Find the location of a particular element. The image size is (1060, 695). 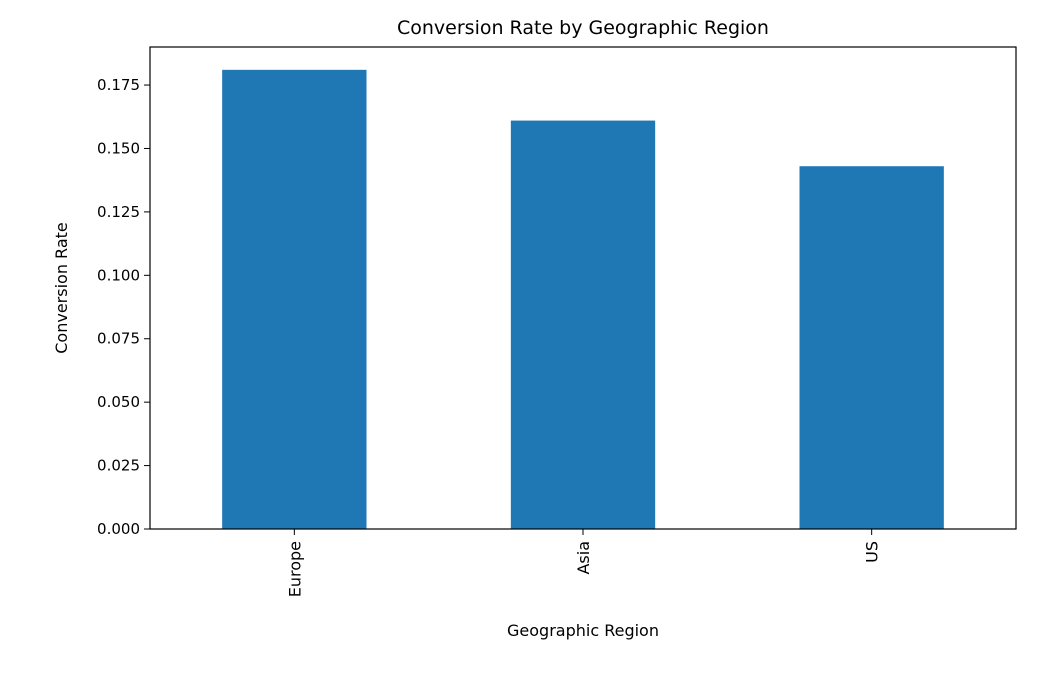

x-tick-label: Asia is located at coordinates (583, 558).